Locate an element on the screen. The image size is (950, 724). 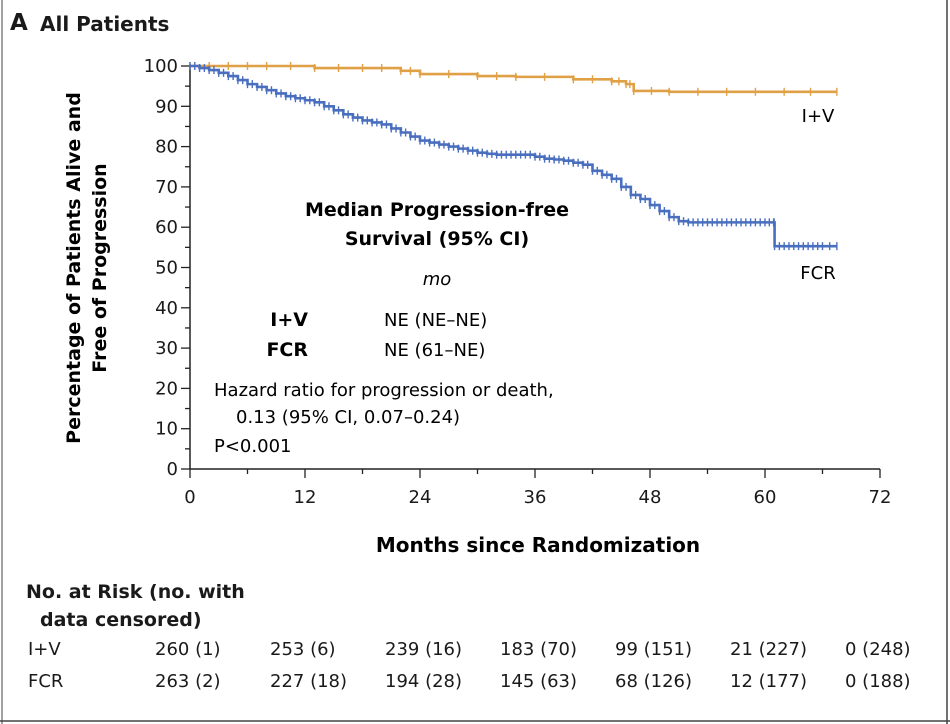
y-tick-label: 80 is located at coordinates (166, 147).